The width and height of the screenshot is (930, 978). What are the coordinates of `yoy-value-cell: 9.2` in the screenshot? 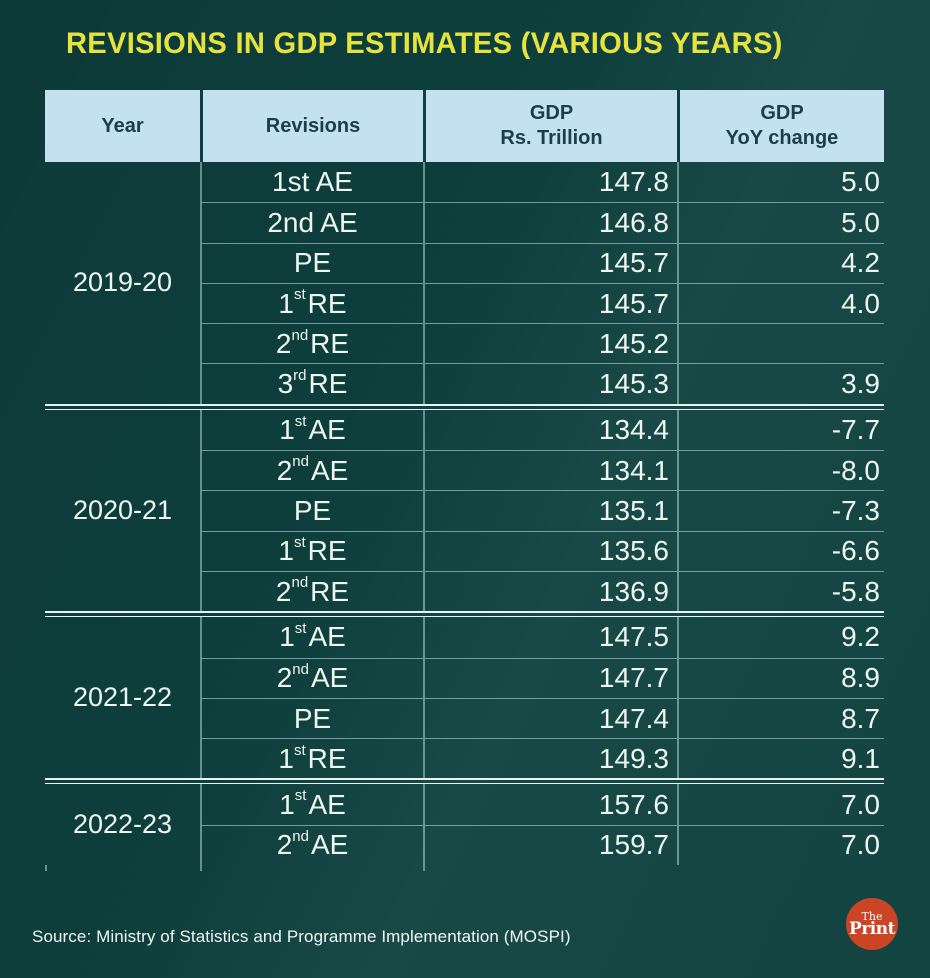 It's located at (780, 637).